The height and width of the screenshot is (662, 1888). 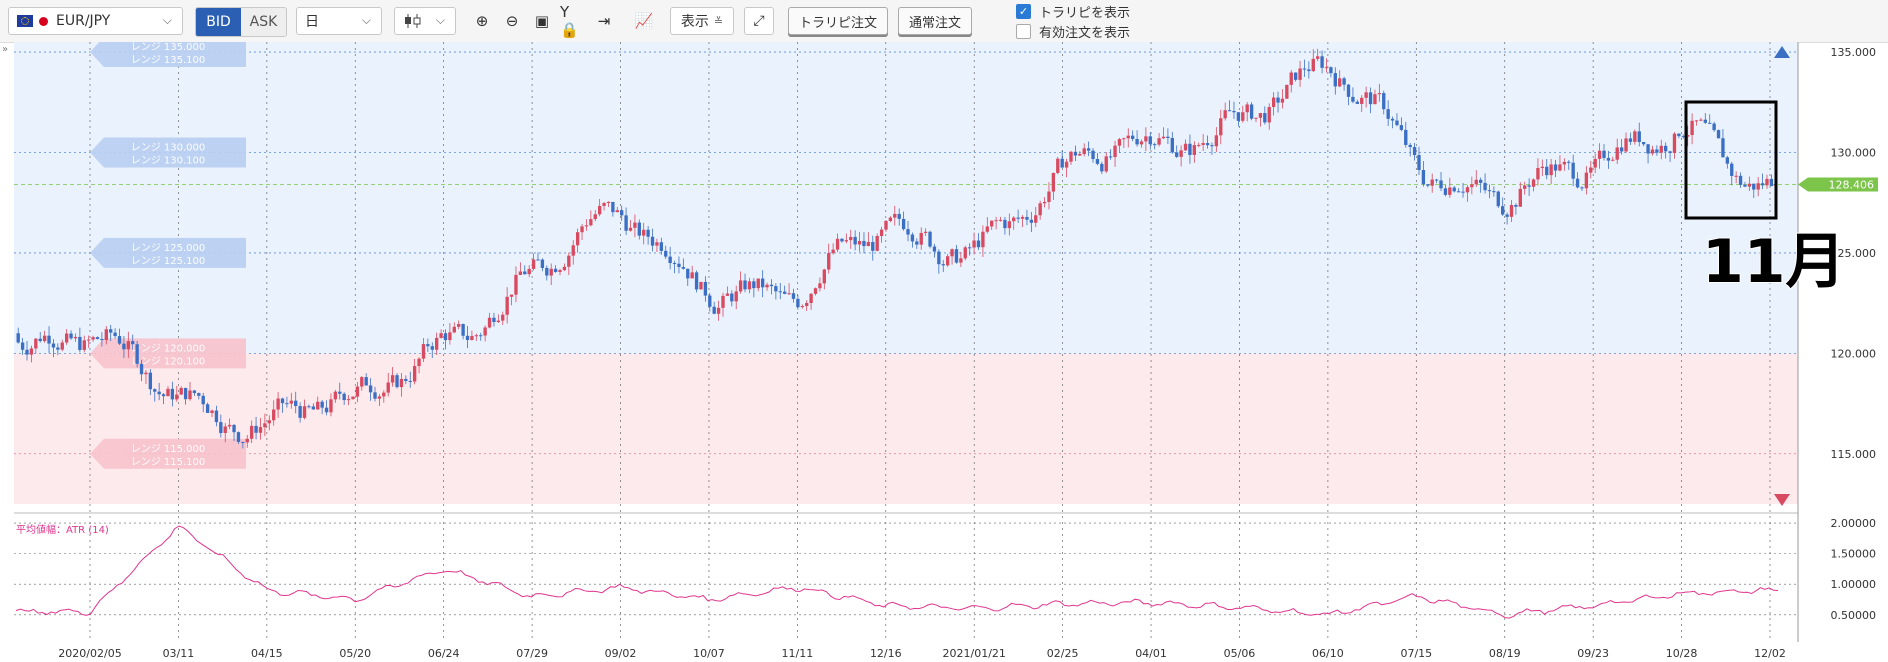 What do you see at coordinates (5, 49) in the screenshot?
I see `collapse-panel-icon: »` at bounding box center [5, 49].